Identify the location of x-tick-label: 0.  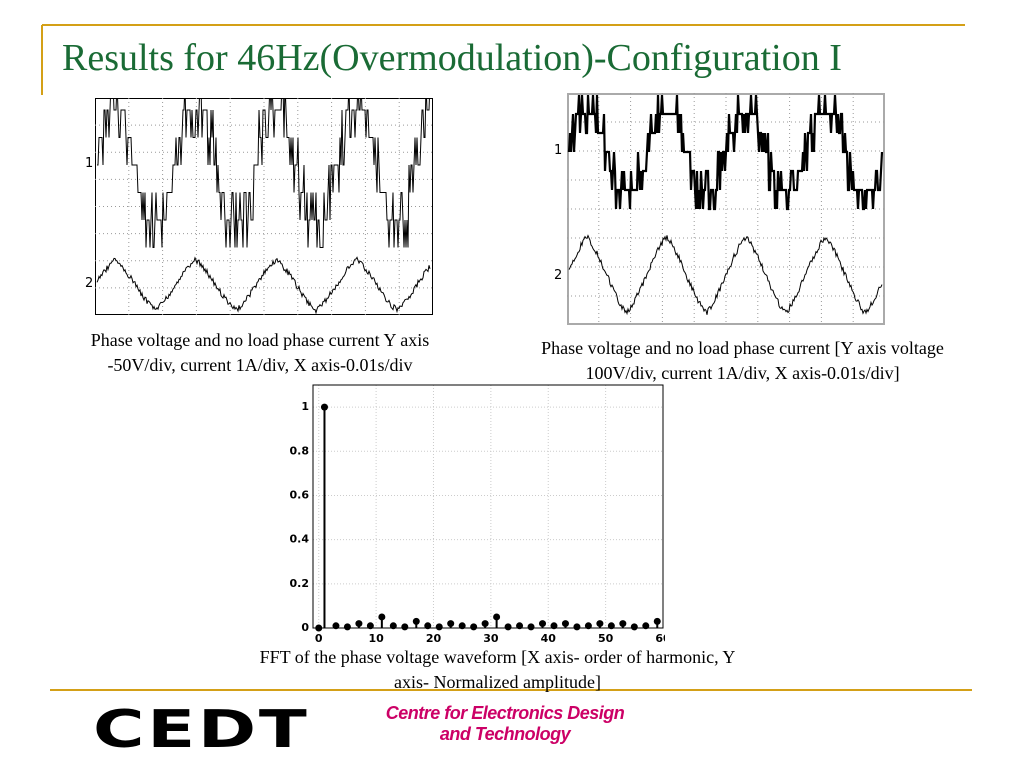
(319, 638).